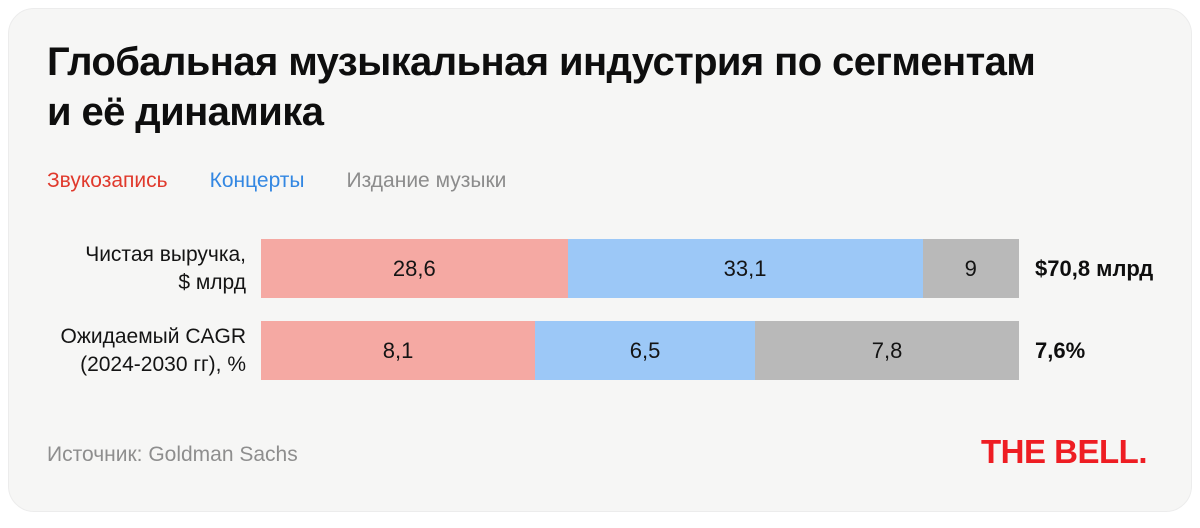  I want to click on bar-segment-publishing: 9, so click(970, 268).